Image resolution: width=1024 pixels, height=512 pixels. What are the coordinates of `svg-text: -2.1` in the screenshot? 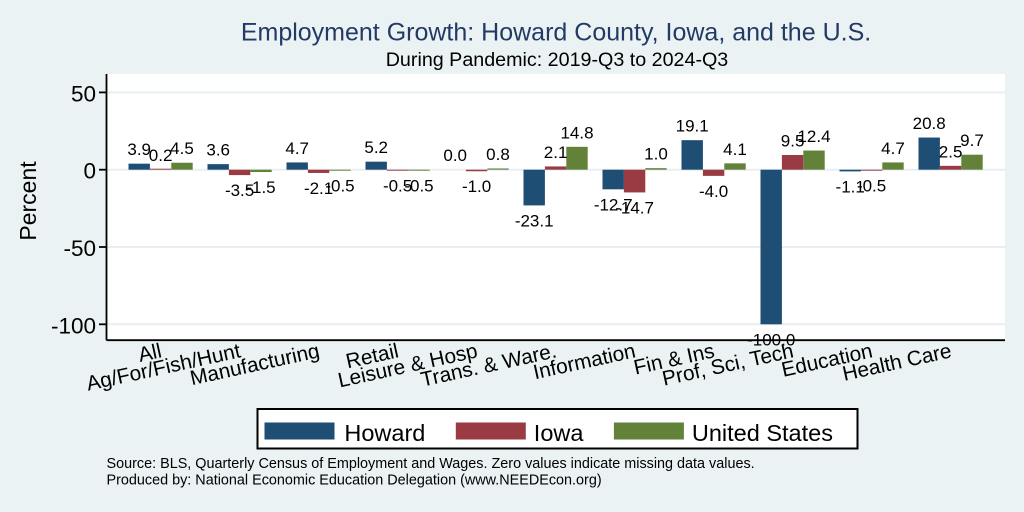 It's located at (318, 188).